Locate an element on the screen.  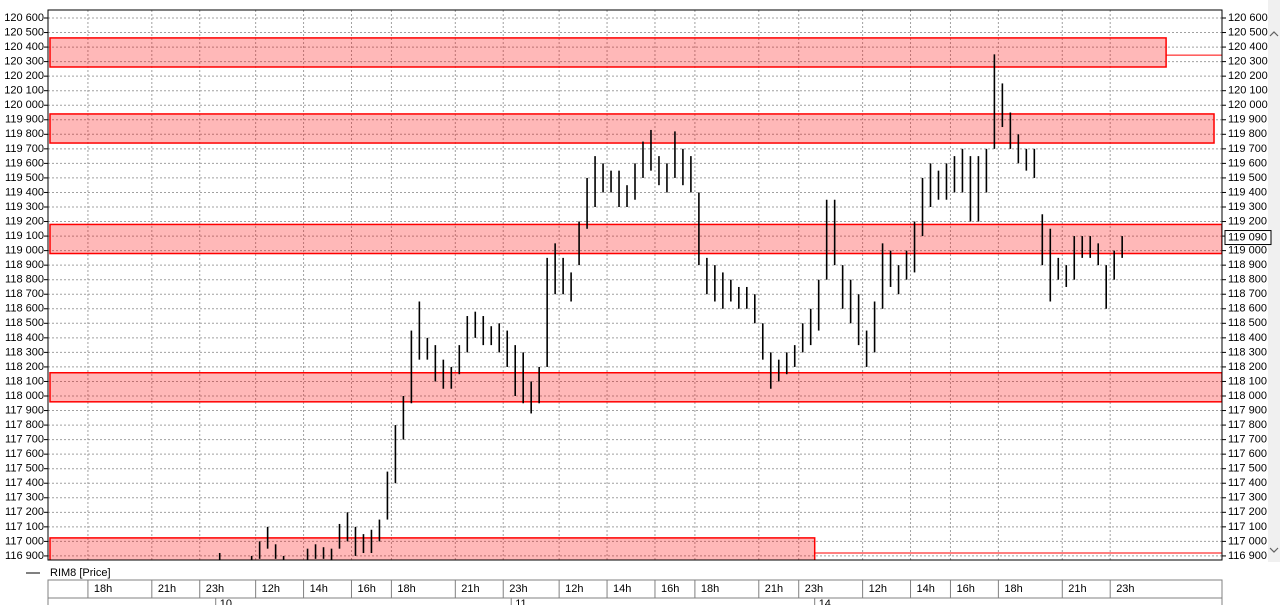
y-tick-label: 118 500 is located at coordinates (24, 323).